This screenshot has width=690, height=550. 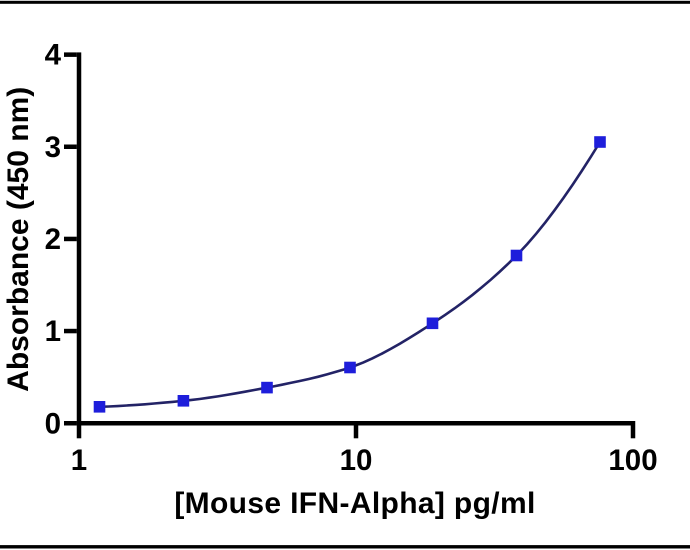 I want to click on svg-text: 0, so click(x=53, y=423).